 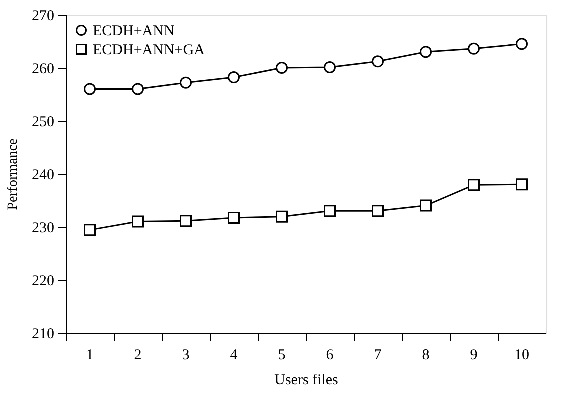 What do you see at coordinates (43, 70) in the screenshot?
I see `y-tick-label: 260` at bounding box center [43, 70].